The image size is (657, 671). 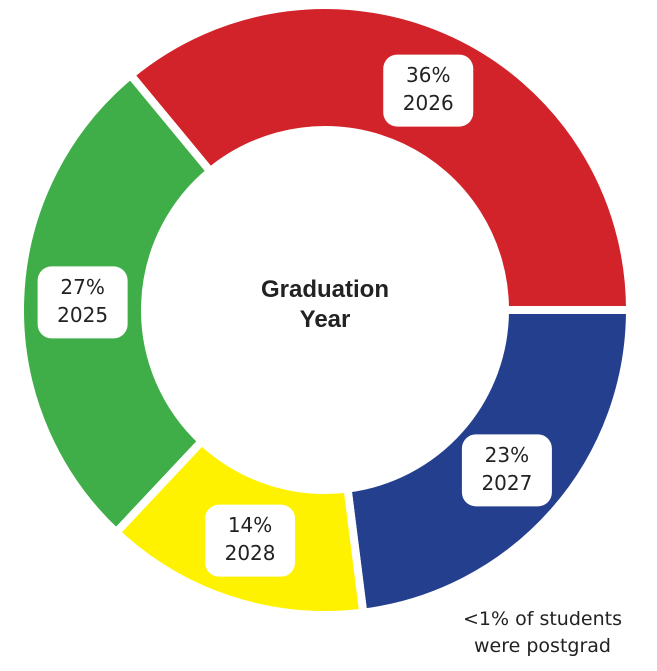 I want to click on value-label: 14%, so click(x=250, y=525).